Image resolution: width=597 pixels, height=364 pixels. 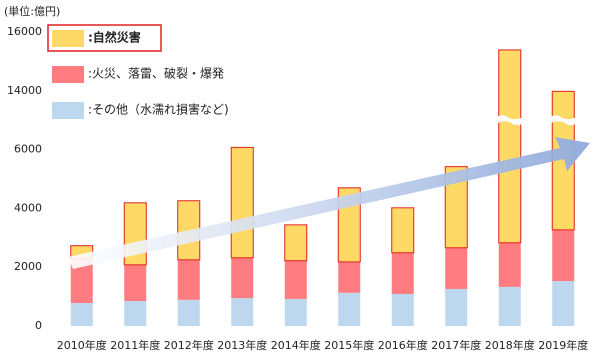 What do you see at coordinates (296, 345) in the screenshot?
I see `x-tick-label: 2014年度` at bounding box center [296, 345].